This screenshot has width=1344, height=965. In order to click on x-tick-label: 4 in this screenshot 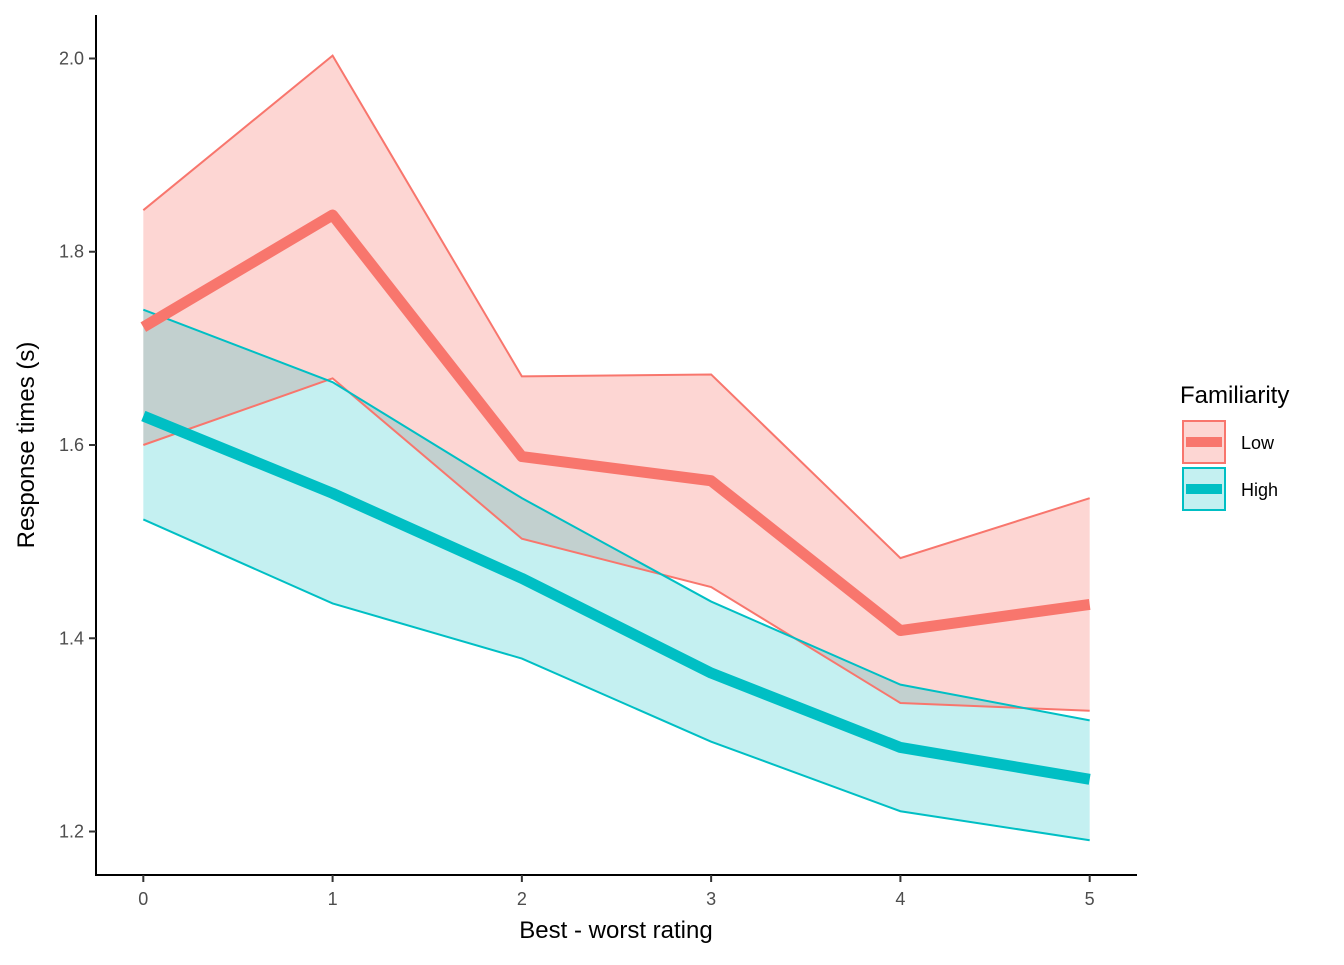, I will do `click(900, 899)`.